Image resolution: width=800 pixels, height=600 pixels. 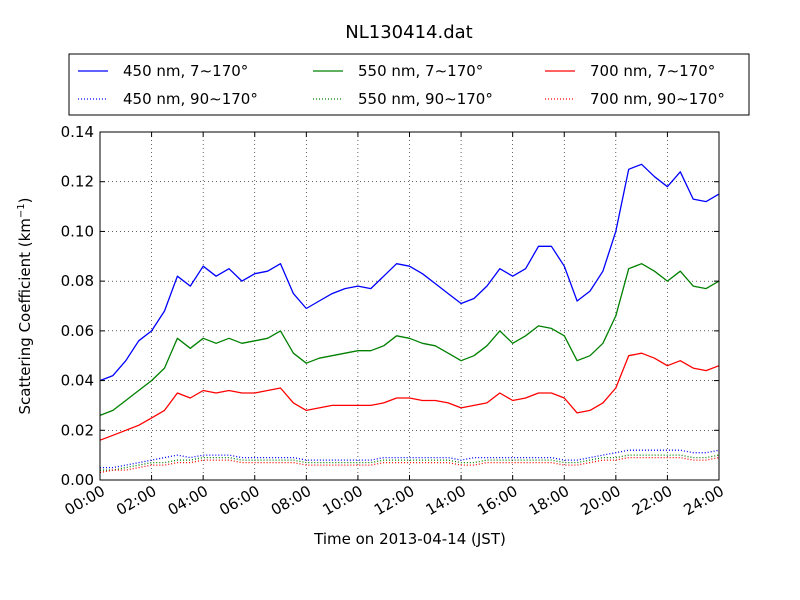 I want to click on chart-title: NL130414.dat, so click(x=408, y=32).